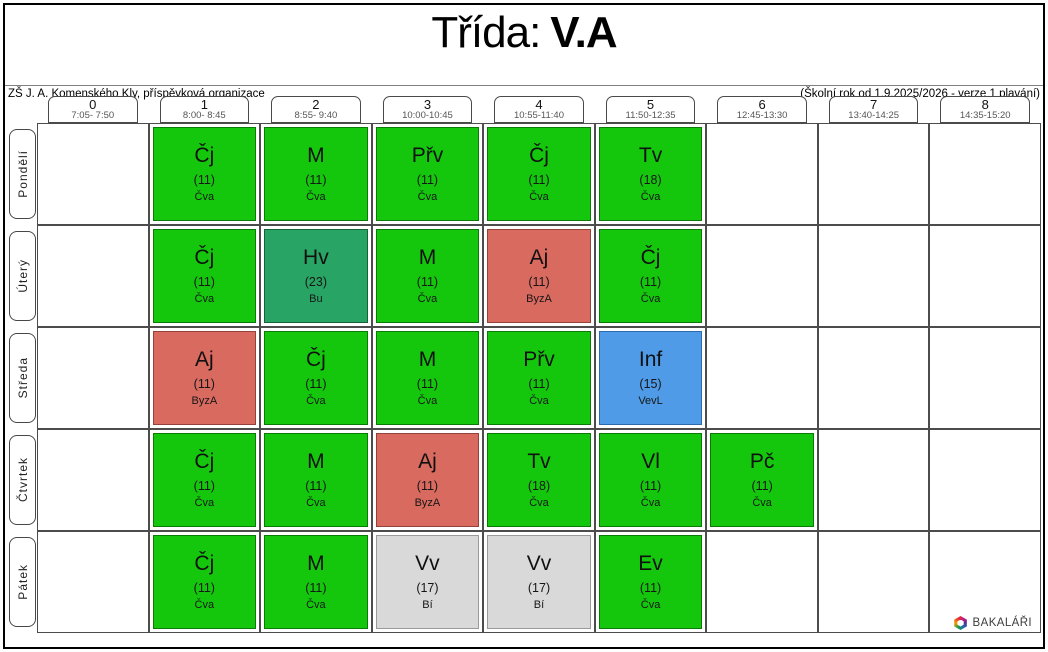  Describe the element at coordinates (427, 115) in the screenshot. I see `period-time: 10:00-10:45` at that location.